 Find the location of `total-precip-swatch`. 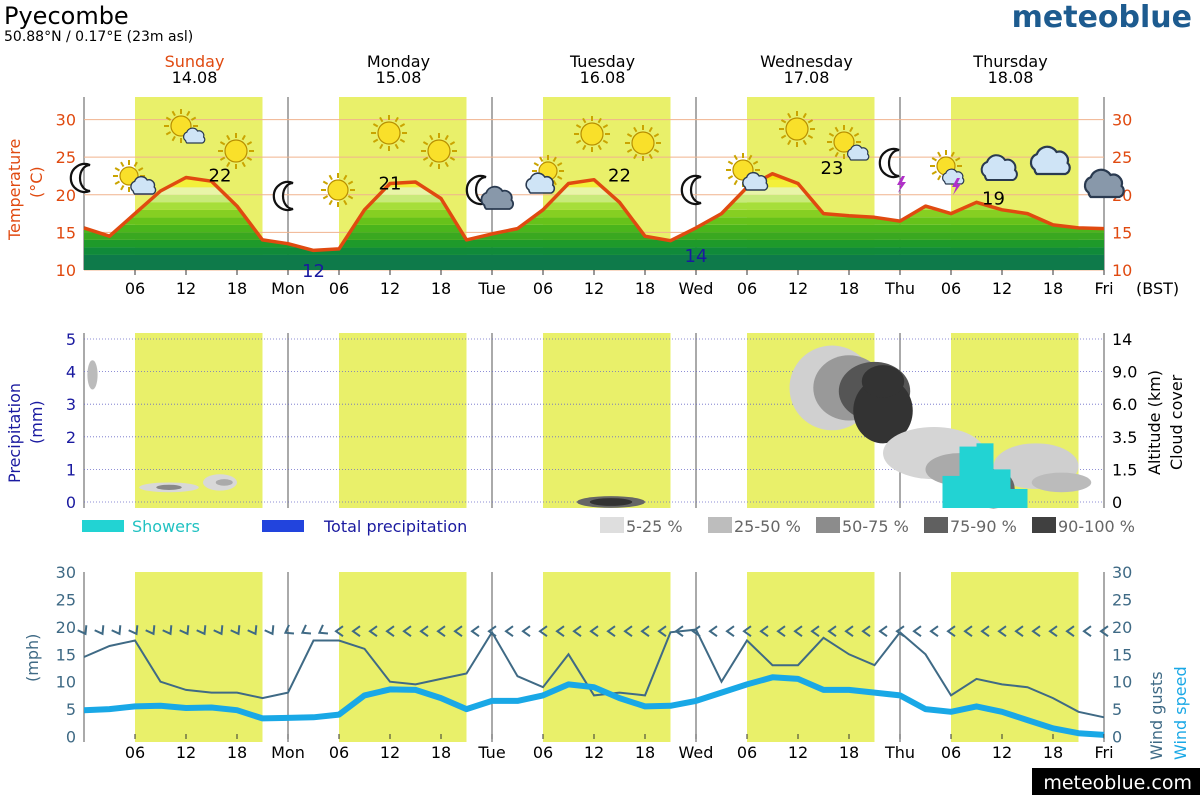

total-precip-swatch is located at coordinates (283, 526).